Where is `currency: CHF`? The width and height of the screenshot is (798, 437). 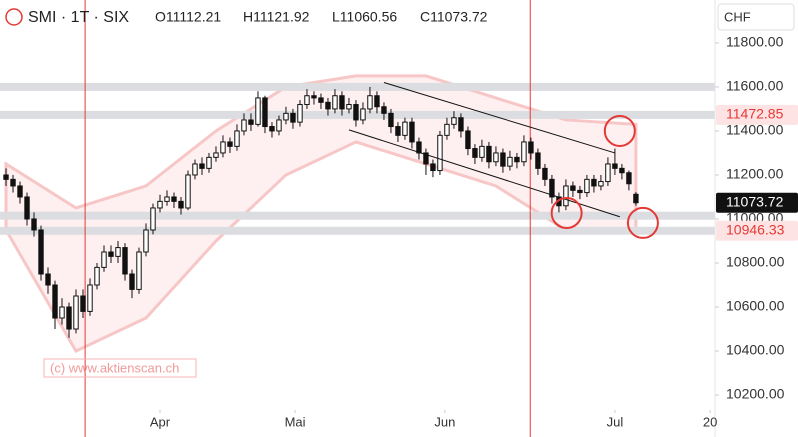 currency: CHF is located at coordinates (737, 16).